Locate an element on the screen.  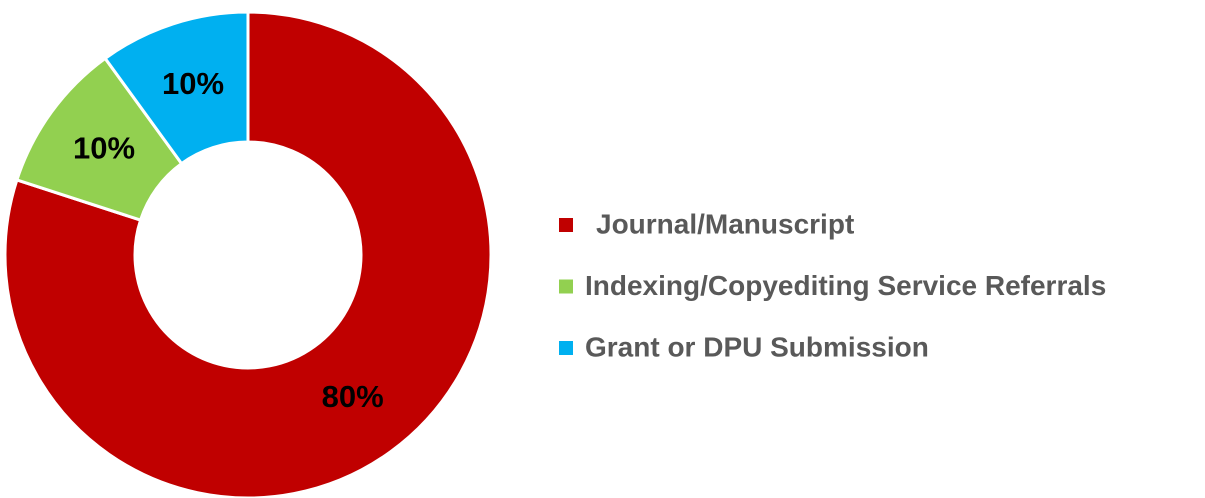
legend-label: Indexing/Copyediting Service Referrals is located at coordinates (845, 285).